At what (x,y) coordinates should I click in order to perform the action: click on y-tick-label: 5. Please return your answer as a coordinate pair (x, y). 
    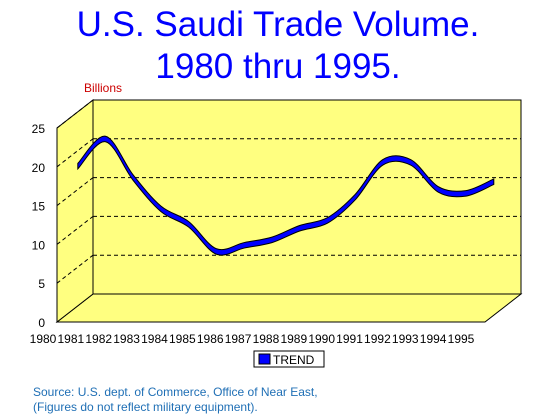
    Looking at the image, I should click on (41, 284).